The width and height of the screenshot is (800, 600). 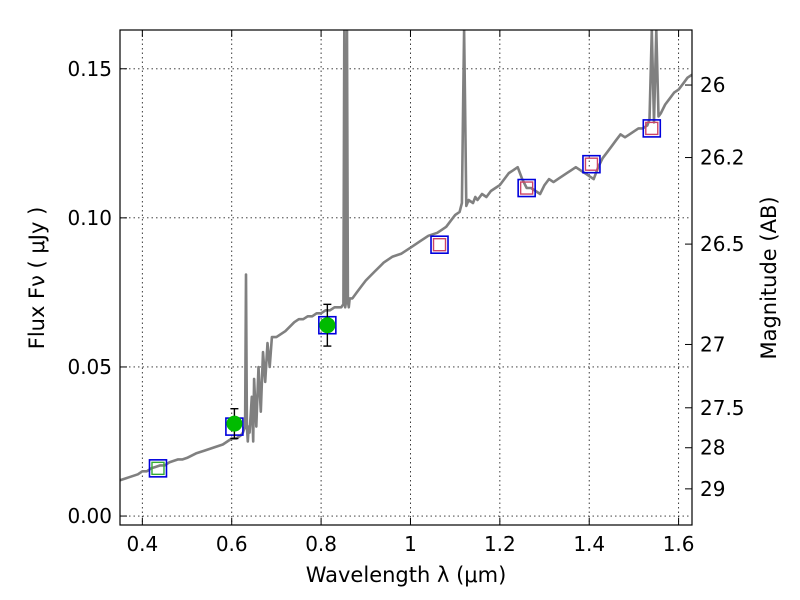 What do you see at coordinates (89, 69) in the screenshot?
I see `y-tick-label: 0.15` at bounding box center [89, 69].